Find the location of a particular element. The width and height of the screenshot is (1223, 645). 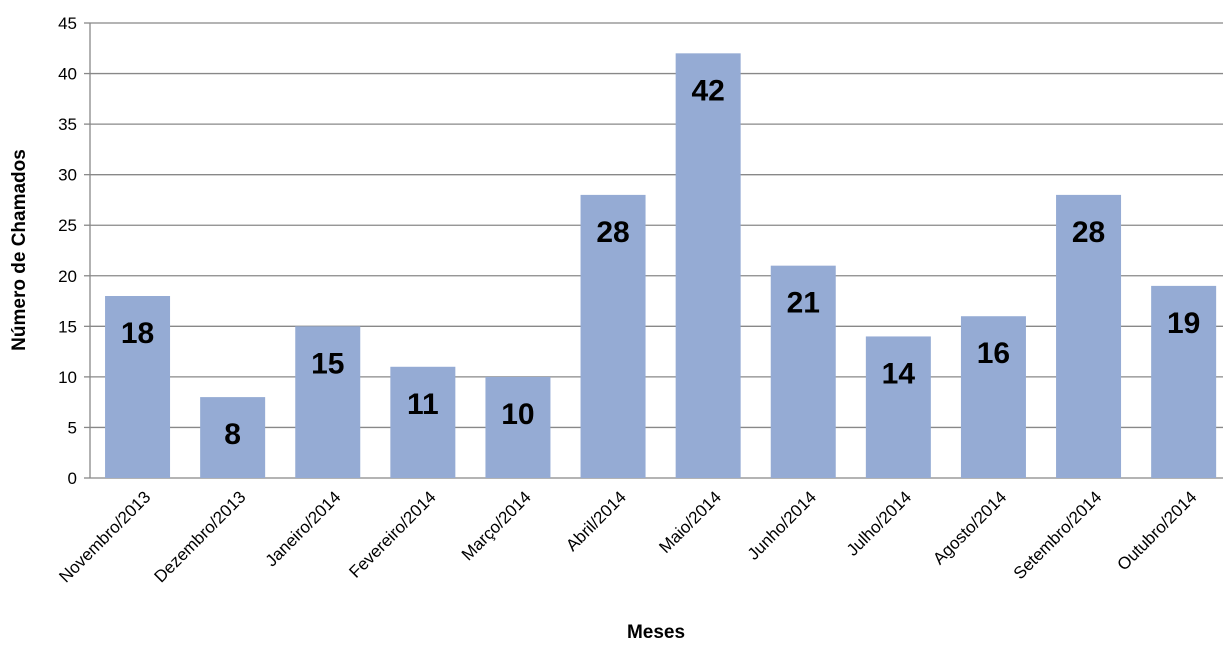

data-label: 42 is located at coordinates (707, 90).